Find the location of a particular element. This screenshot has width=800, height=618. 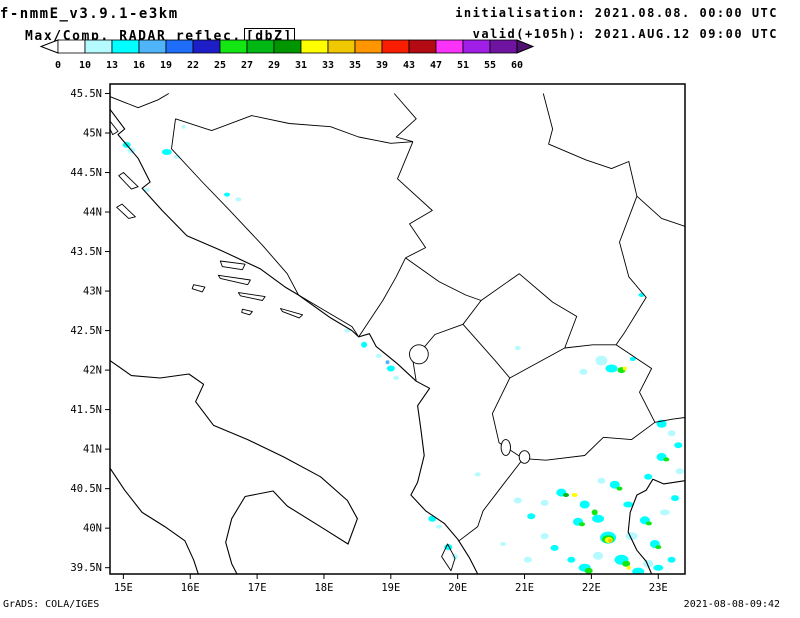

svg-text: 19 is located at coordinates (166, 65).